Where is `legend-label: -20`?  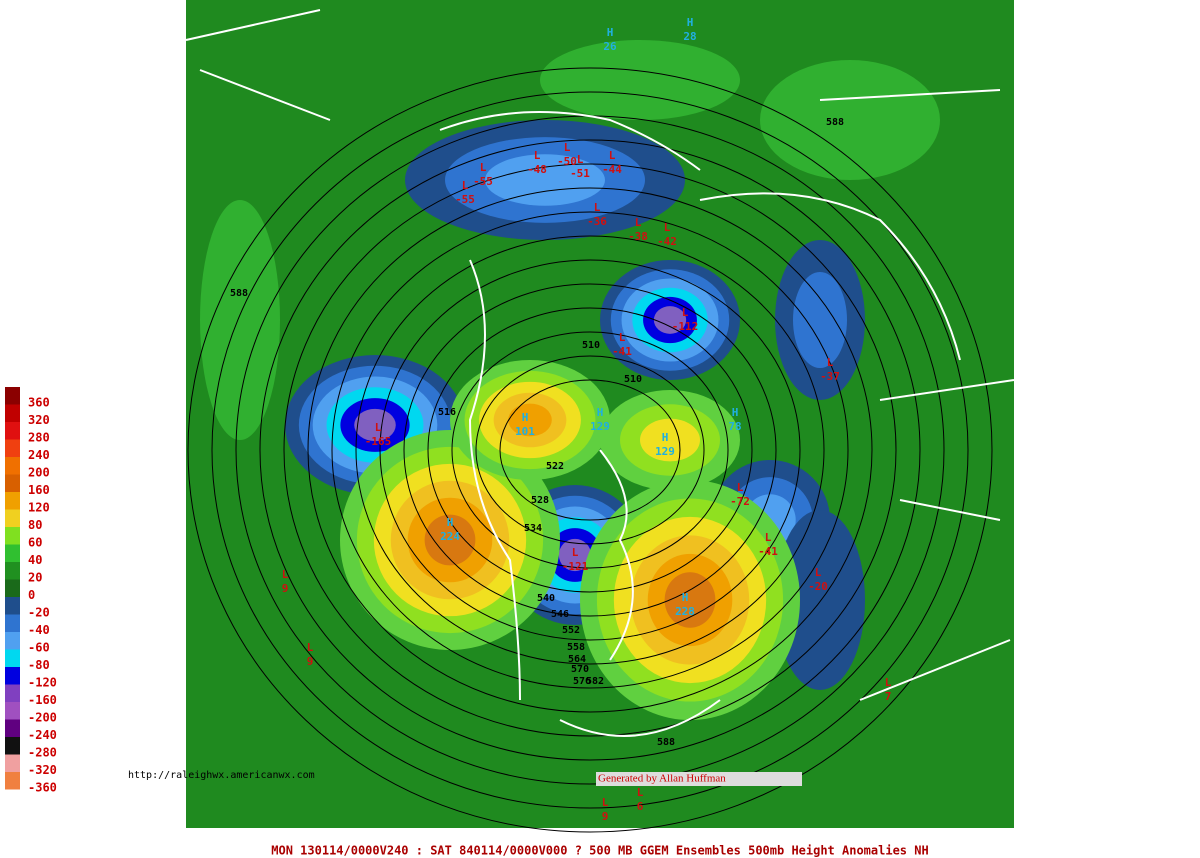
legend-label: -20 is located at coordinates (39, 613).